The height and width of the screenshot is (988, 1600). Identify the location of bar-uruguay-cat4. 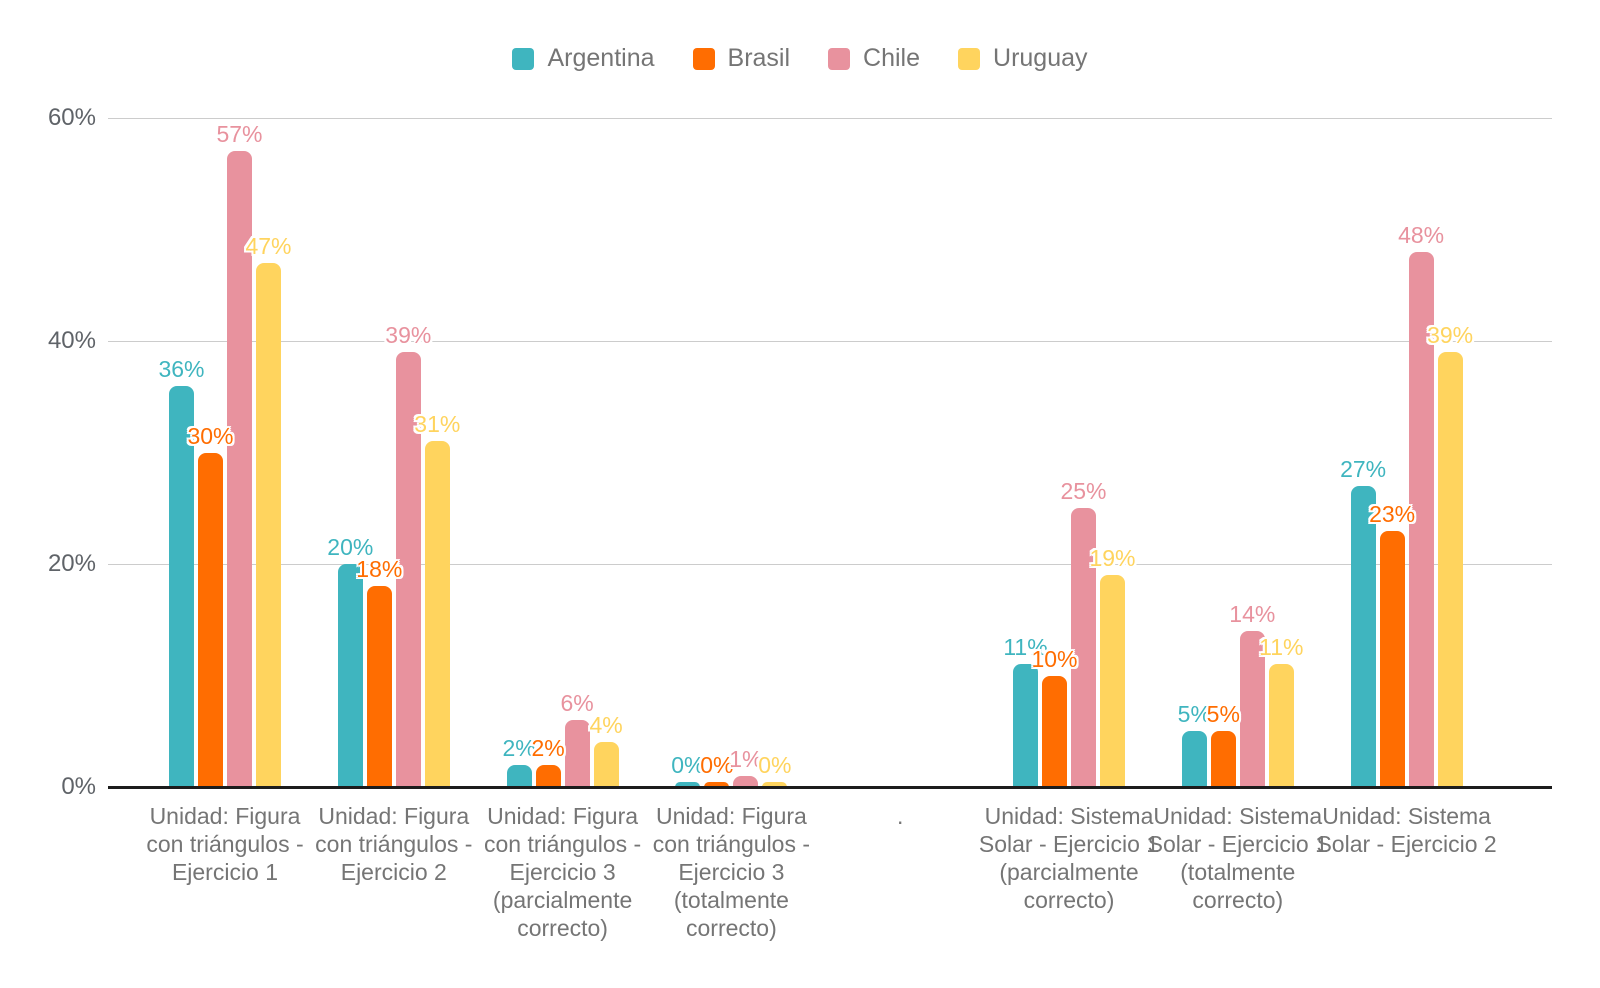
(775, 784).